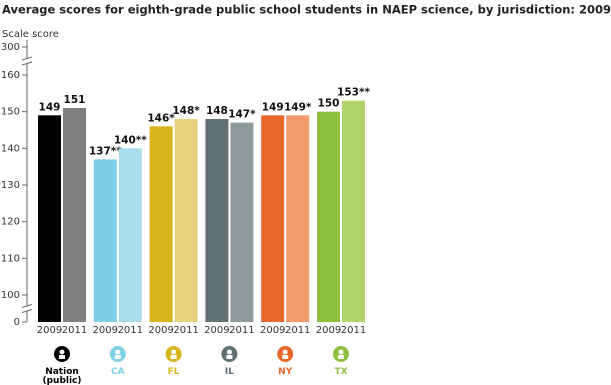 This screenshot has height=385, width=611. What do you see at coordinates (341, 372) in the screenshot?
I see `category-label: TX` at bounding box center [341, 372].